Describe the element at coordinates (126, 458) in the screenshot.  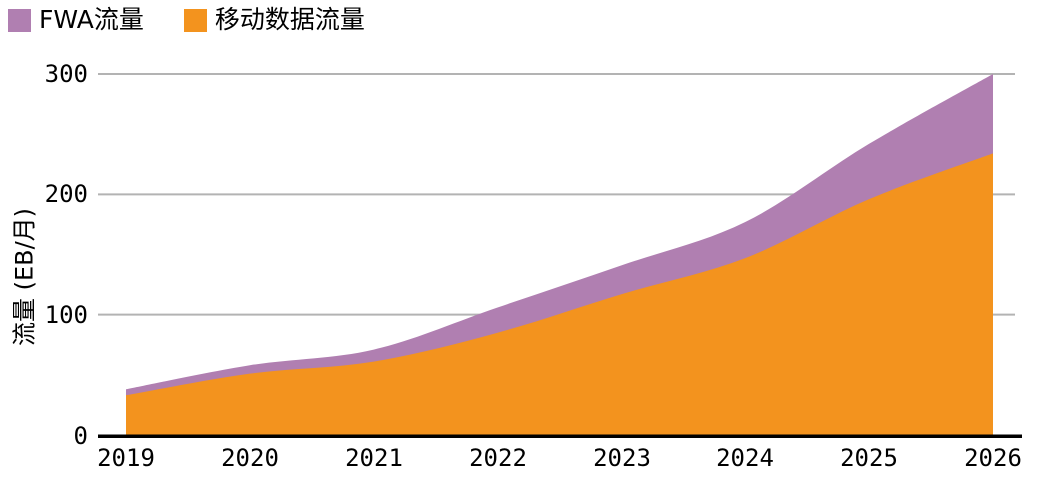
I see `x-tick-label-2019: 2019` at that location.